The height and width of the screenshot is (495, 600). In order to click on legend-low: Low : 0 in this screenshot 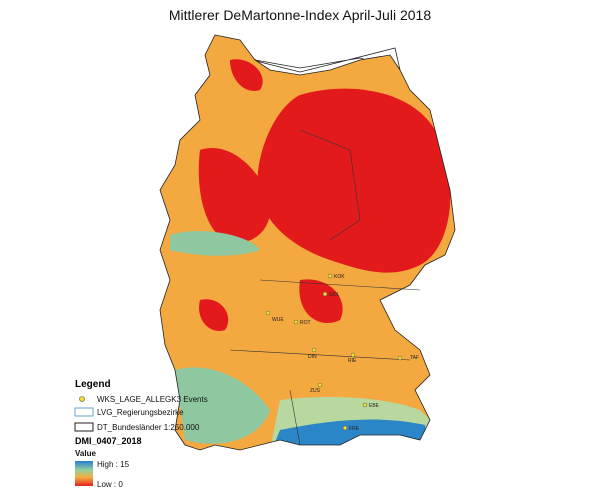, I will do `click(110, 484)`.